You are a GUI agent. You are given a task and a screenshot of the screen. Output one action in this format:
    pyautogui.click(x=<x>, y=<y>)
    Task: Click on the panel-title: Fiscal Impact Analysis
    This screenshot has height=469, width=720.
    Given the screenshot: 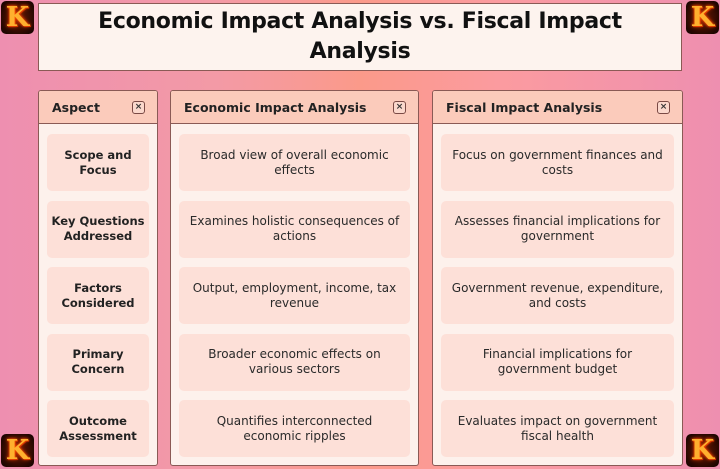 What is the action you would take?
    pyautogui.click(x=524, y=107)
    